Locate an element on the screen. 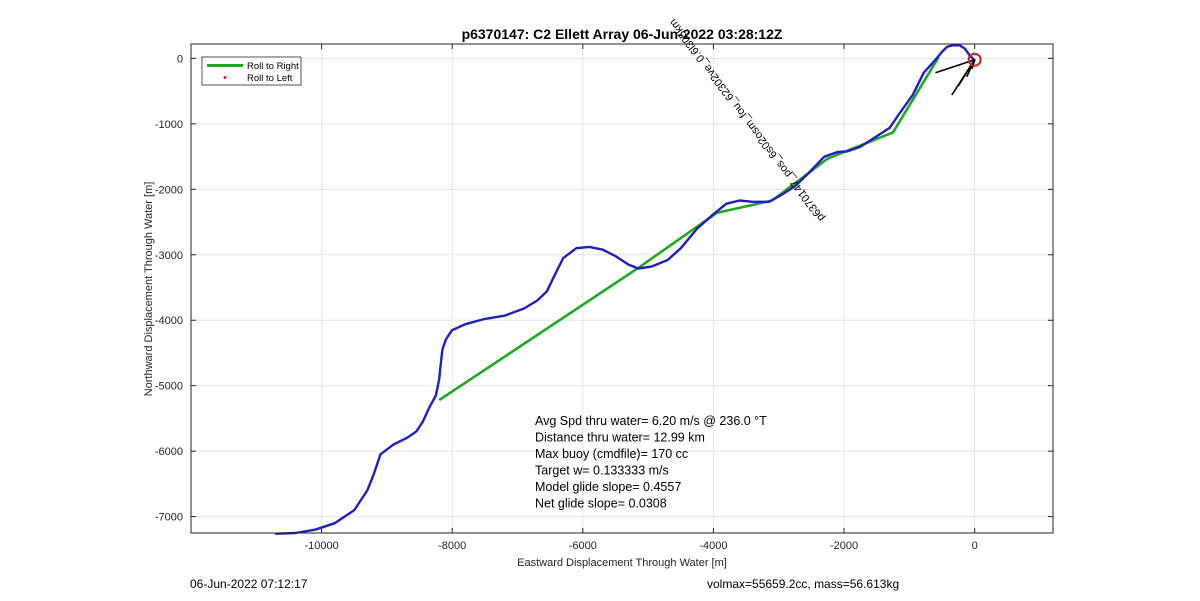 This screenshot has width=1200, height=601. stat-net-glide: Net glide slope= 0.0308 is located at coordinates (601, 504).